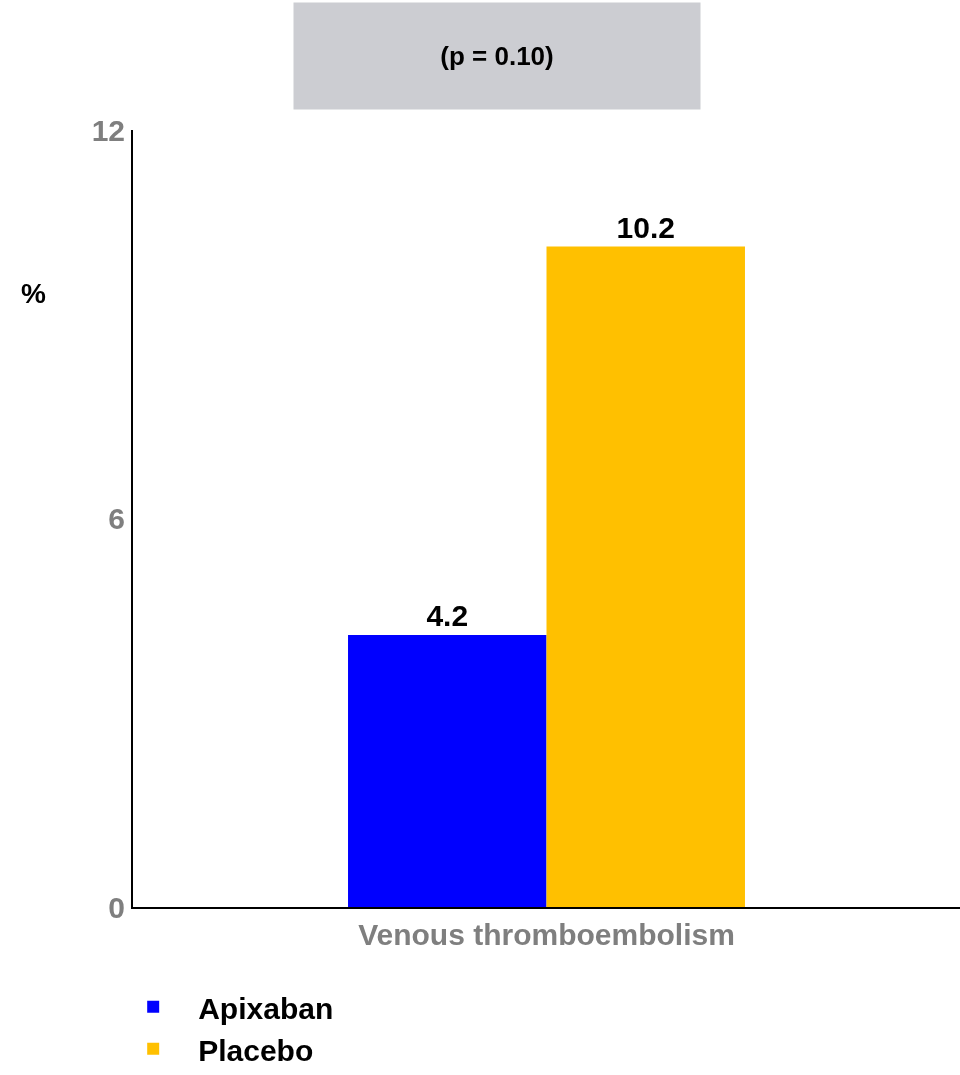 This screenshot has width=960, height=1075. I want to click on y-tick-label: 6, so click(116, 518).